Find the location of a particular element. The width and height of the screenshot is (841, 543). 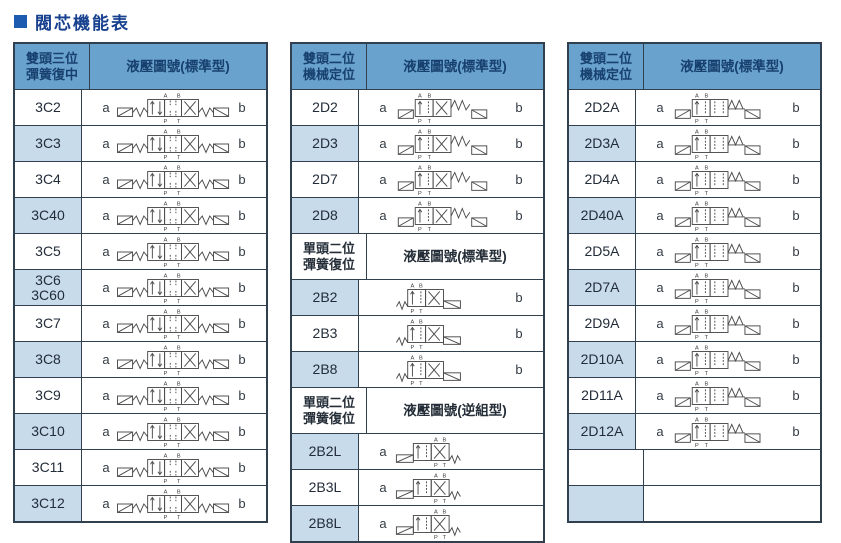

valve-row-2d10a: 2D10A a b is located at coordinates (694, 360).